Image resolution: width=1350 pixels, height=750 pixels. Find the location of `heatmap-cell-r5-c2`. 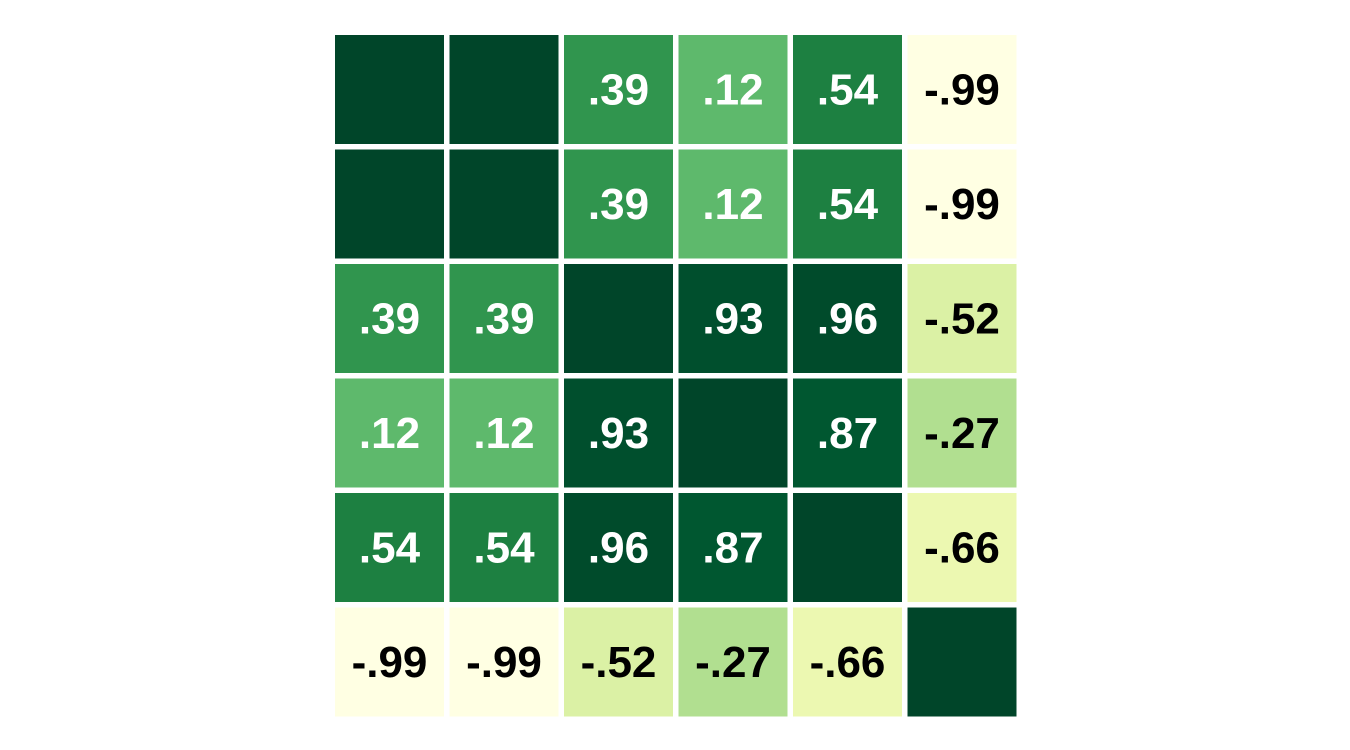

heatmap-cell-r5-c2 is located at coordinates (618, 662).